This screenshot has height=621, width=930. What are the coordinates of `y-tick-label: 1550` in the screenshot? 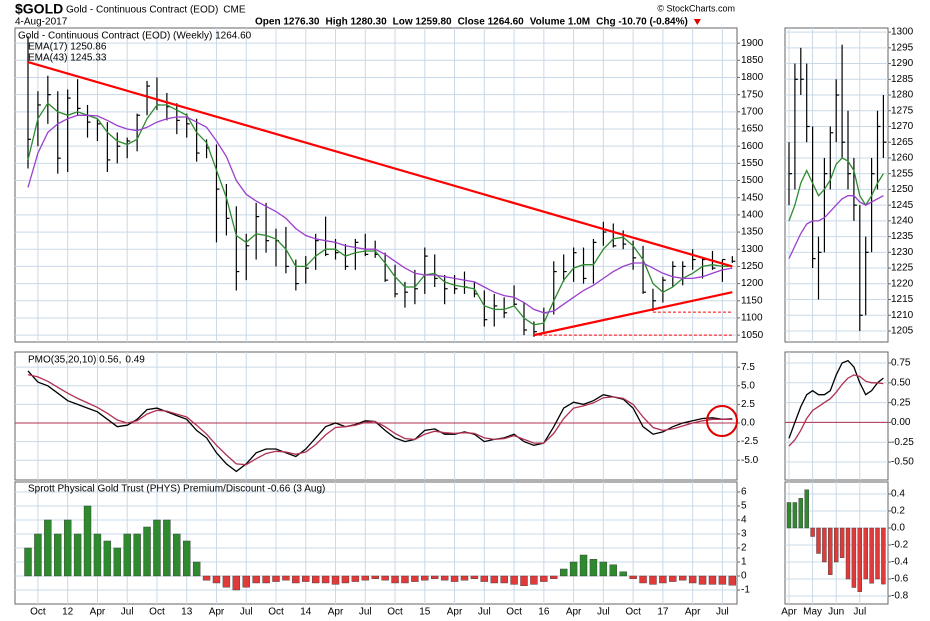 It's located at (752, 163).